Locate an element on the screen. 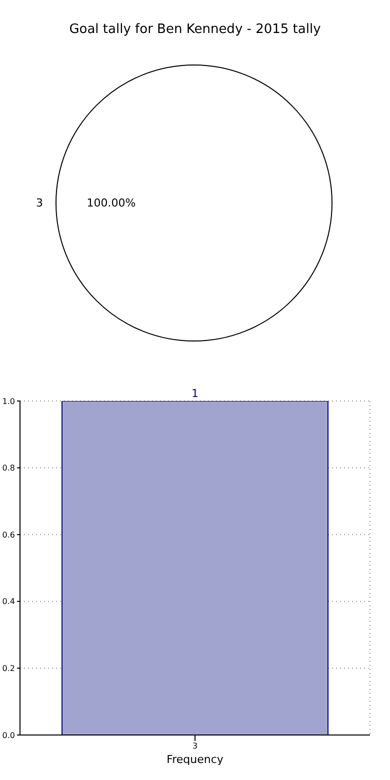  x-axis-title: Frequency is located at coordinates (195, 759).